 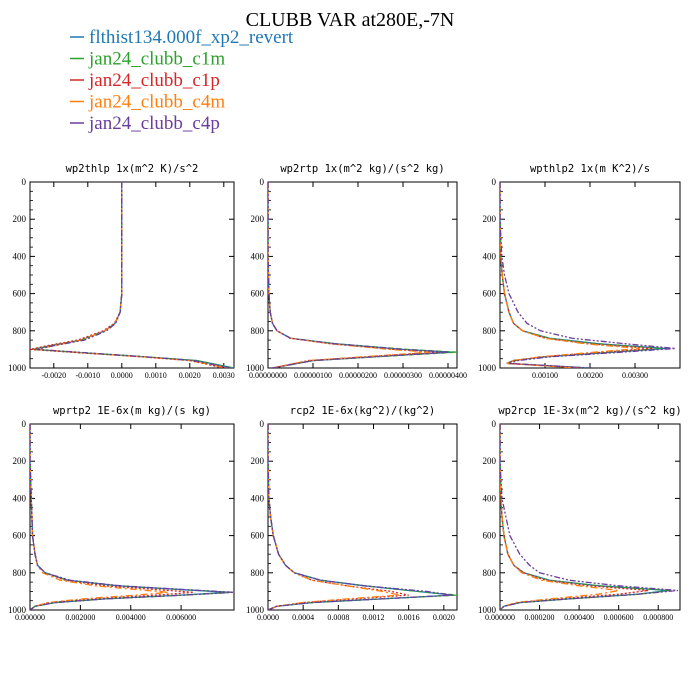 I want to click on legend-item: flthist134.000f_xp2_revert, so click(x=182, y=37).